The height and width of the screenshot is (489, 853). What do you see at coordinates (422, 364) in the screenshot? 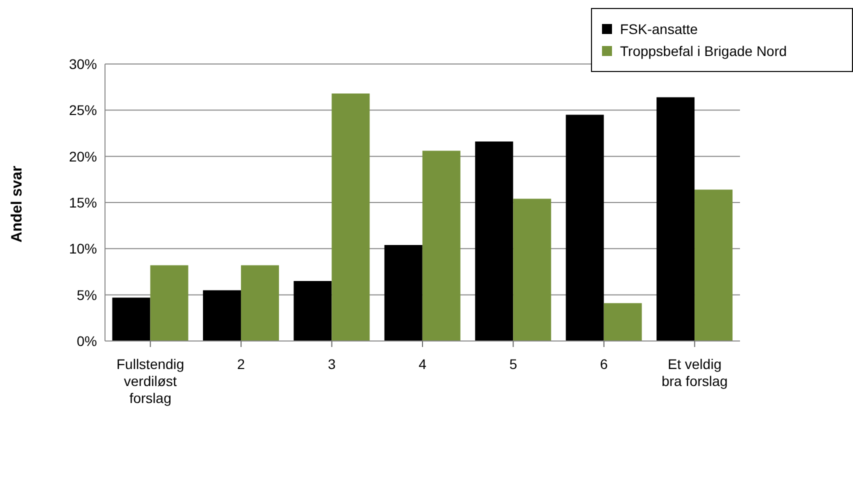
I see `x-tick-label: 4` at bounding box center [422, 364].